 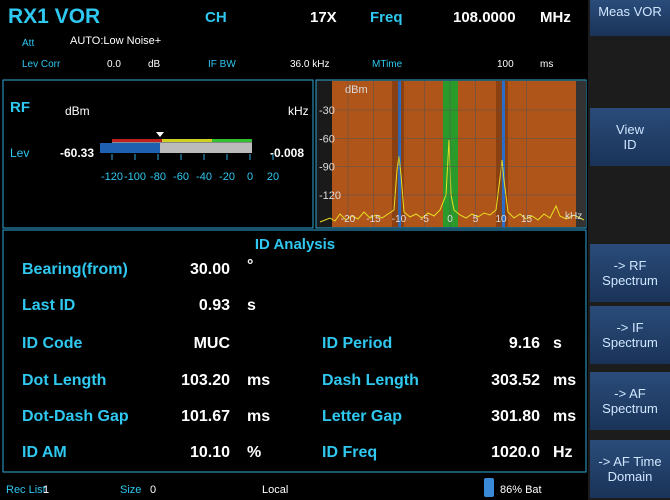 I want to click on id-value: 1020.0, so click(x=515, y=452).